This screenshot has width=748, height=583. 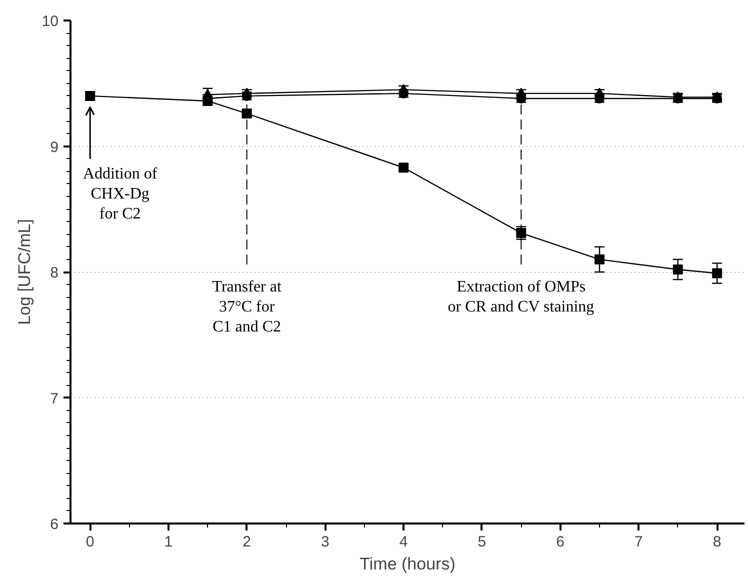 What do you see at coordinates (521, 297) in the screenshot?
I see `ref-line-label: Extraction of OMPs or CR and CV staining` at bounding box center [521, 297].